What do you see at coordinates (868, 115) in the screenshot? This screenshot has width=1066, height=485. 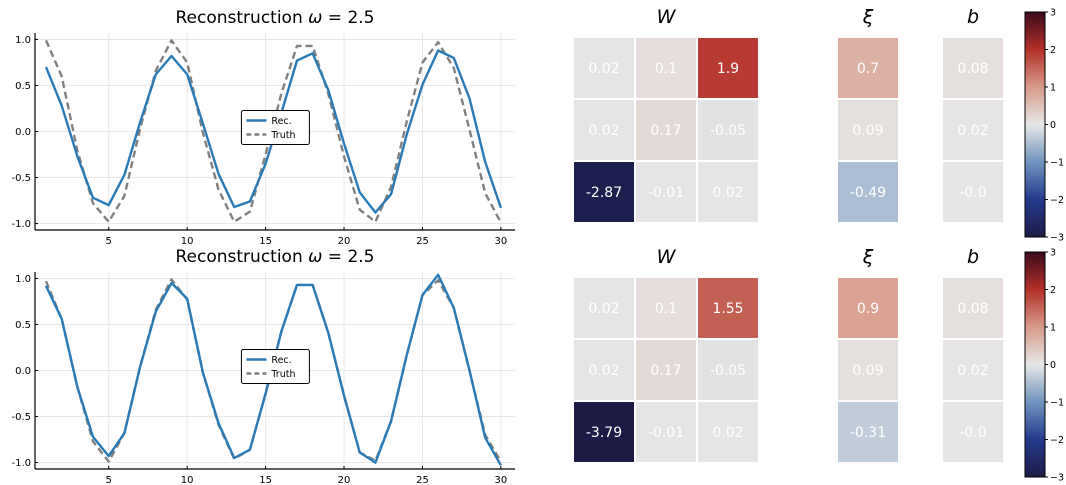 I see `heatmap-panel-ξ: ξ 0.7 0.09 -0.49` at bounding box center [868, 115].